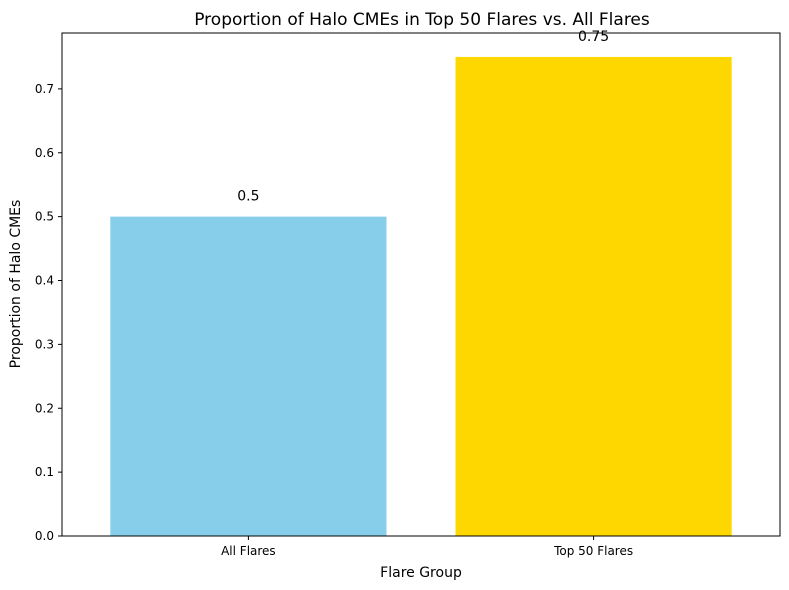  What do you see at coordinates (48, 312) in the screenshot?
I see `y-axis-ticks: 0.0 0.1 0.2 0.3 0.4 0.5 0.6 0.7` at bounding box center [48, 312].